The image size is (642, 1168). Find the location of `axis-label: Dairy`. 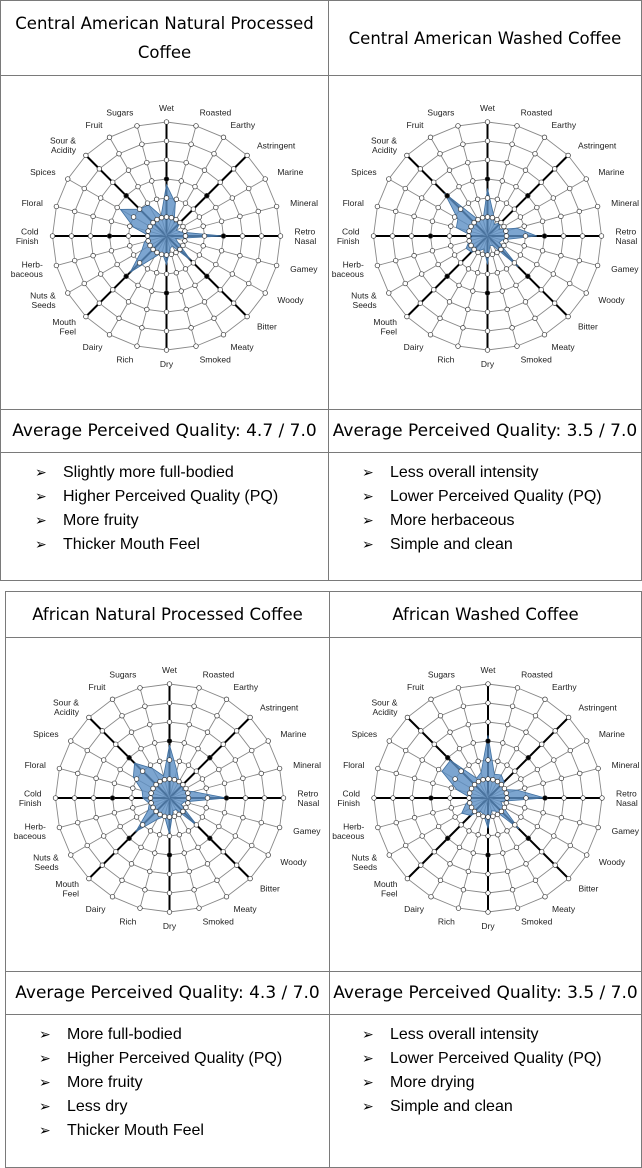

axis-label: Dairy is located at coordinates (414, 909).